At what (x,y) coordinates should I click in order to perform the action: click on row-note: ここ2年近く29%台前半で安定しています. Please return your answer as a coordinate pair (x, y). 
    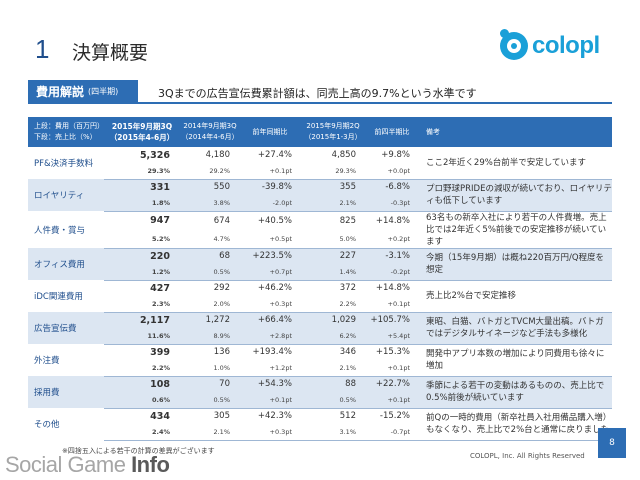
    Looking at the image, I should click on (515, 163).